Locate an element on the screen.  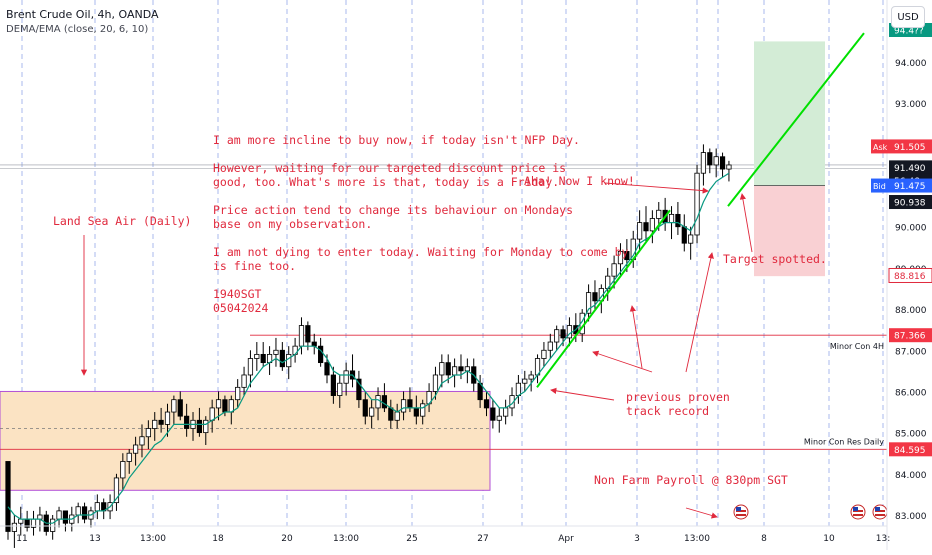
x-tick-label: 13: is located at coordinates (883, 539).